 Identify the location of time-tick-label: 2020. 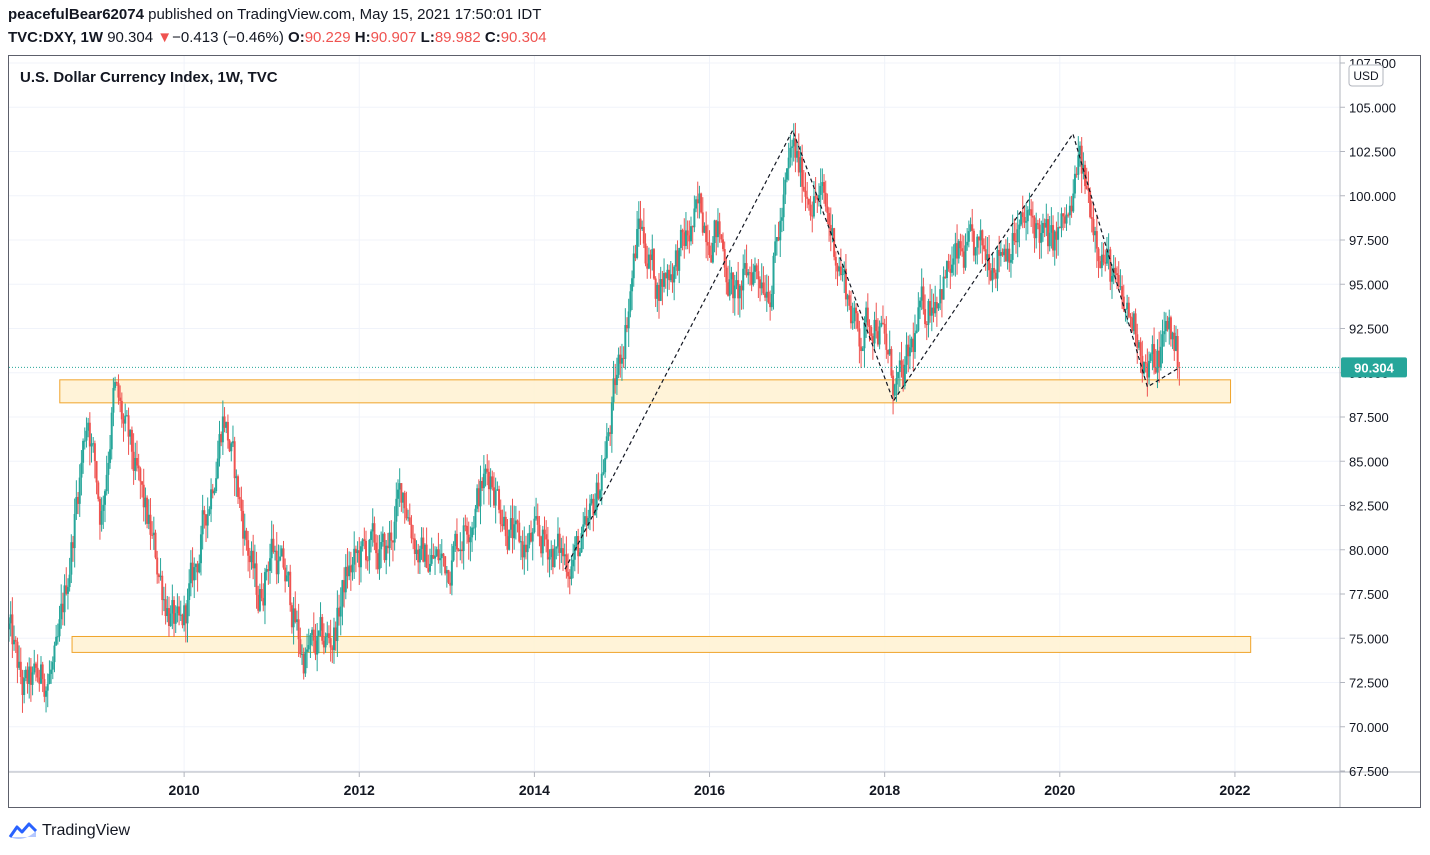
(1059, 790).